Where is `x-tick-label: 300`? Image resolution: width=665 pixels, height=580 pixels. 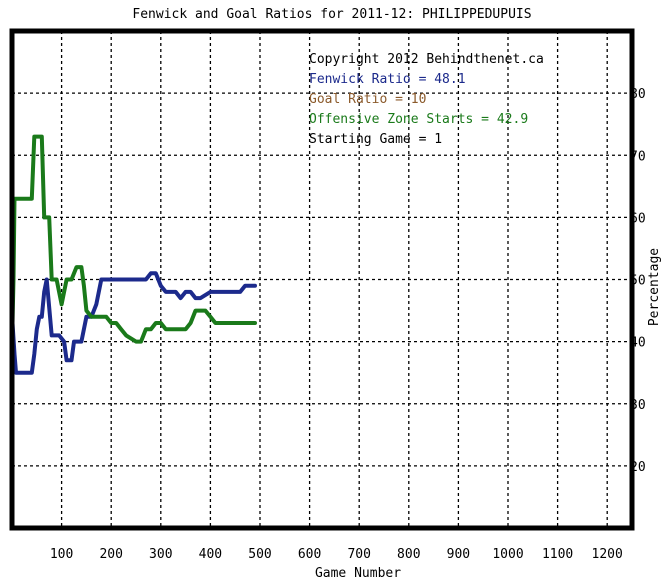 x-tick-label: 300 is located at coordinates (160, 554).